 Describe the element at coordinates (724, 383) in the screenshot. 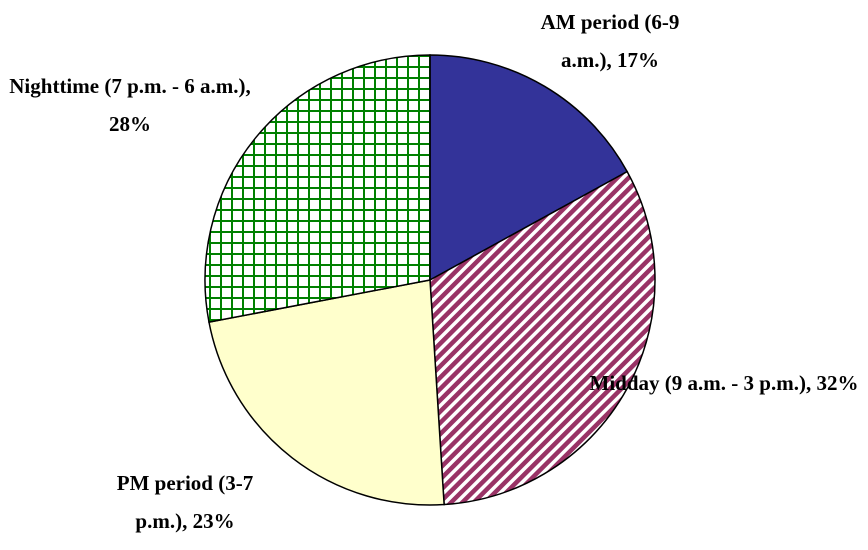

I see `slice-label: Midday (9 a.m. - 3 p.m.), 32%` at that location.